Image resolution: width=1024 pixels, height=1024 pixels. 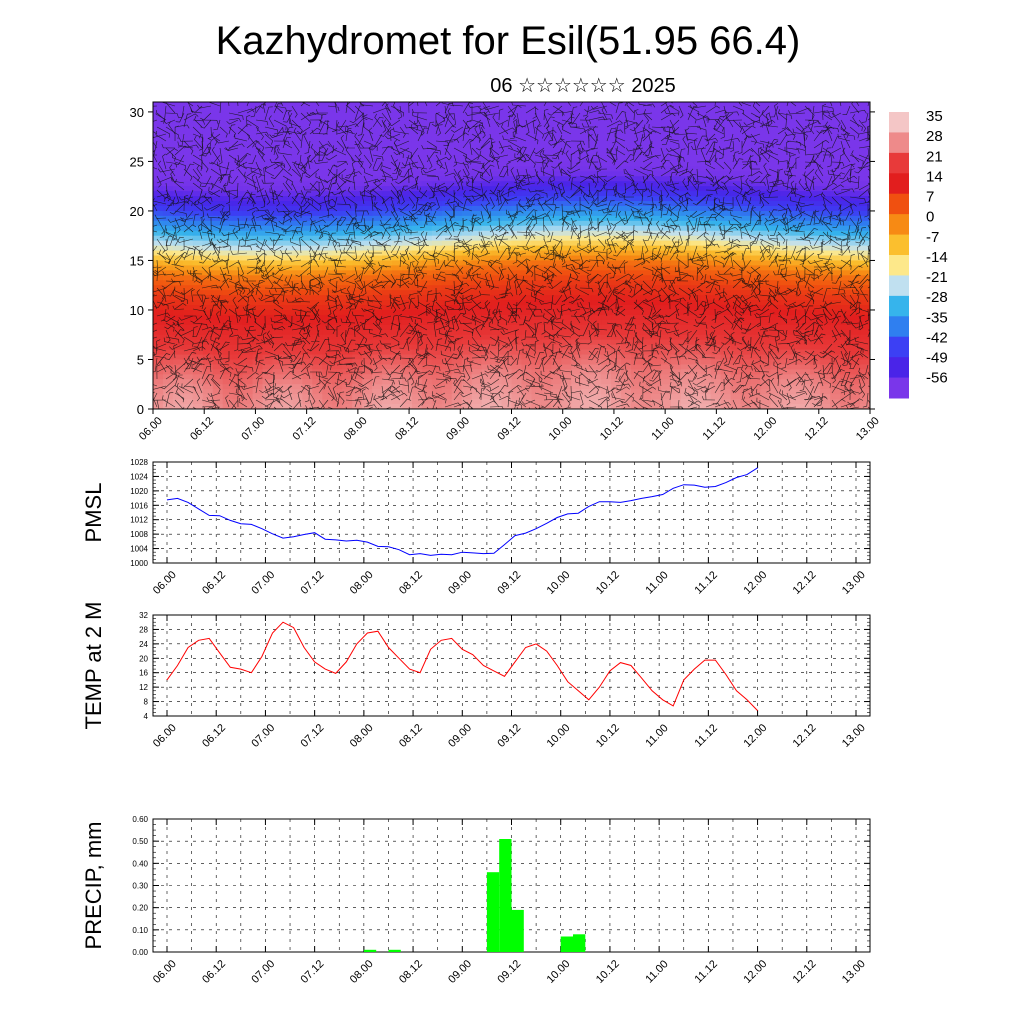 I want to click on y-tick-label: 1020, so click(x=139, y=491).